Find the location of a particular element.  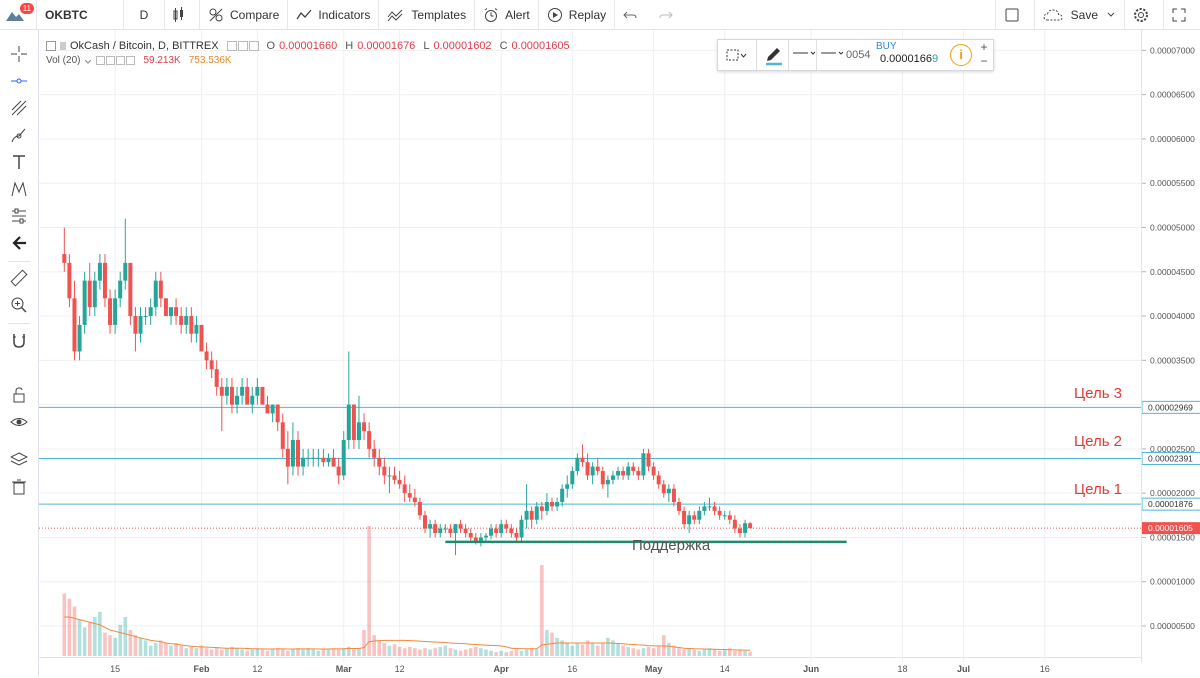

floating-drawing-toolbar: 0054 is located at coordinates (855, 55).